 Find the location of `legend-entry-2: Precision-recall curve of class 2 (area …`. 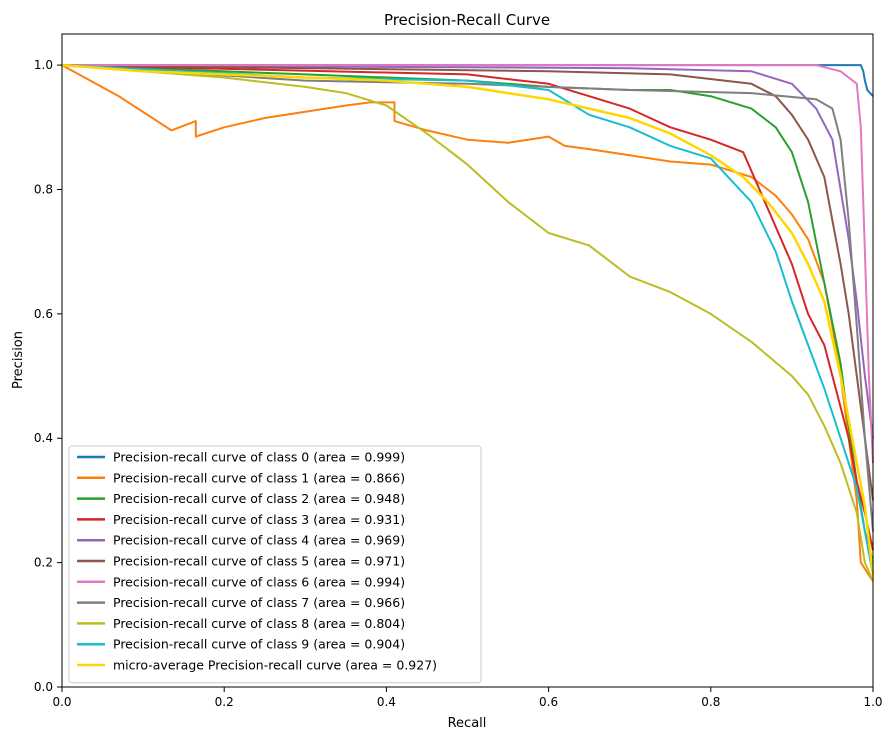

legend-entry-2: Precision-recall curve of class 2 (area … is located at coordinates (259, 498).